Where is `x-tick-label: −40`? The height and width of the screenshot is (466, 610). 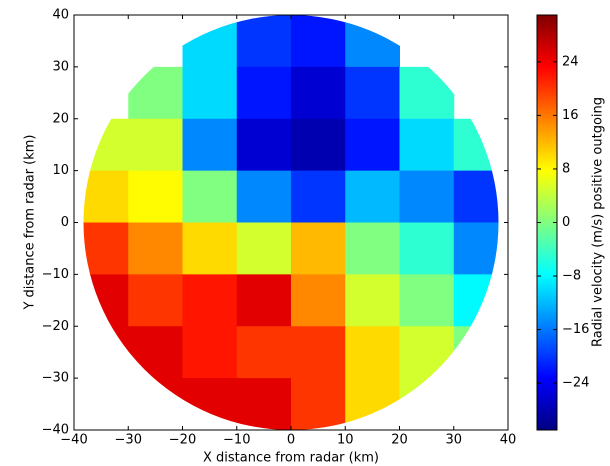 x-tick-label: −40 is located at coordinates (73, 440).